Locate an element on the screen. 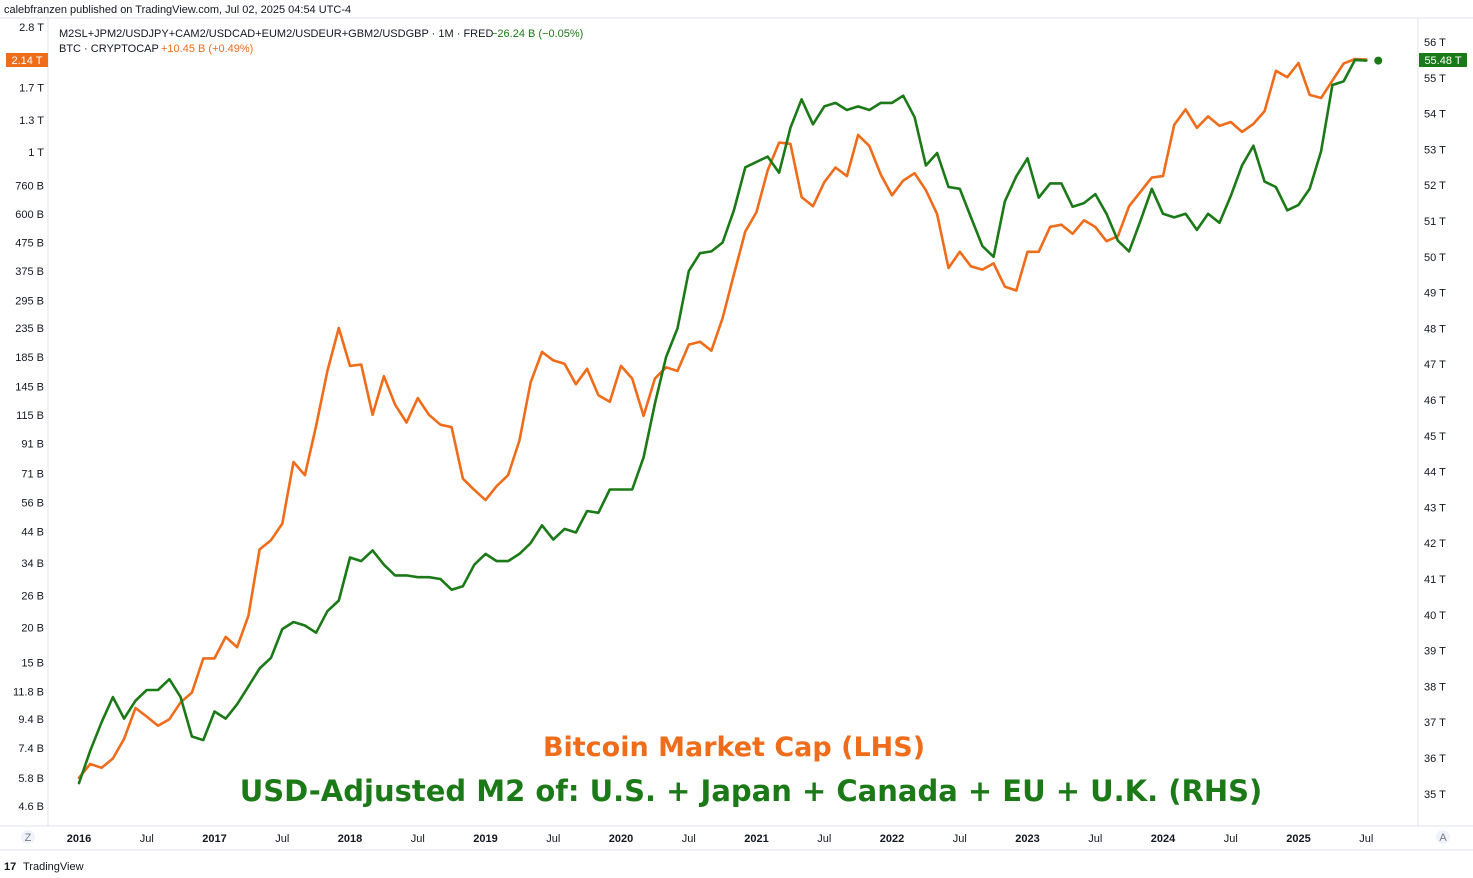 The image size is (1473, 878). right-tick-label: 51 T is located at coordinates (1435, 222).